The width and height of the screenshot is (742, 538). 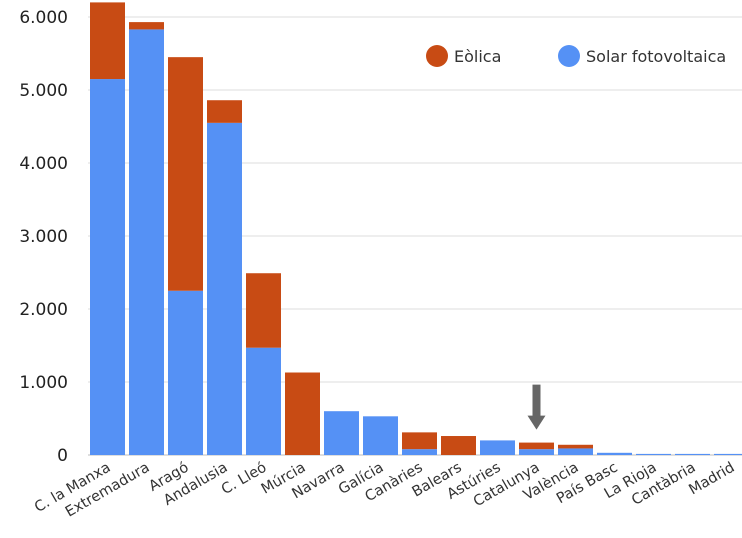 What do you see at coordinates (43, 383) in the screenshot?
I see `y-tick-label: 1.000` at bounding box center [43, 383].